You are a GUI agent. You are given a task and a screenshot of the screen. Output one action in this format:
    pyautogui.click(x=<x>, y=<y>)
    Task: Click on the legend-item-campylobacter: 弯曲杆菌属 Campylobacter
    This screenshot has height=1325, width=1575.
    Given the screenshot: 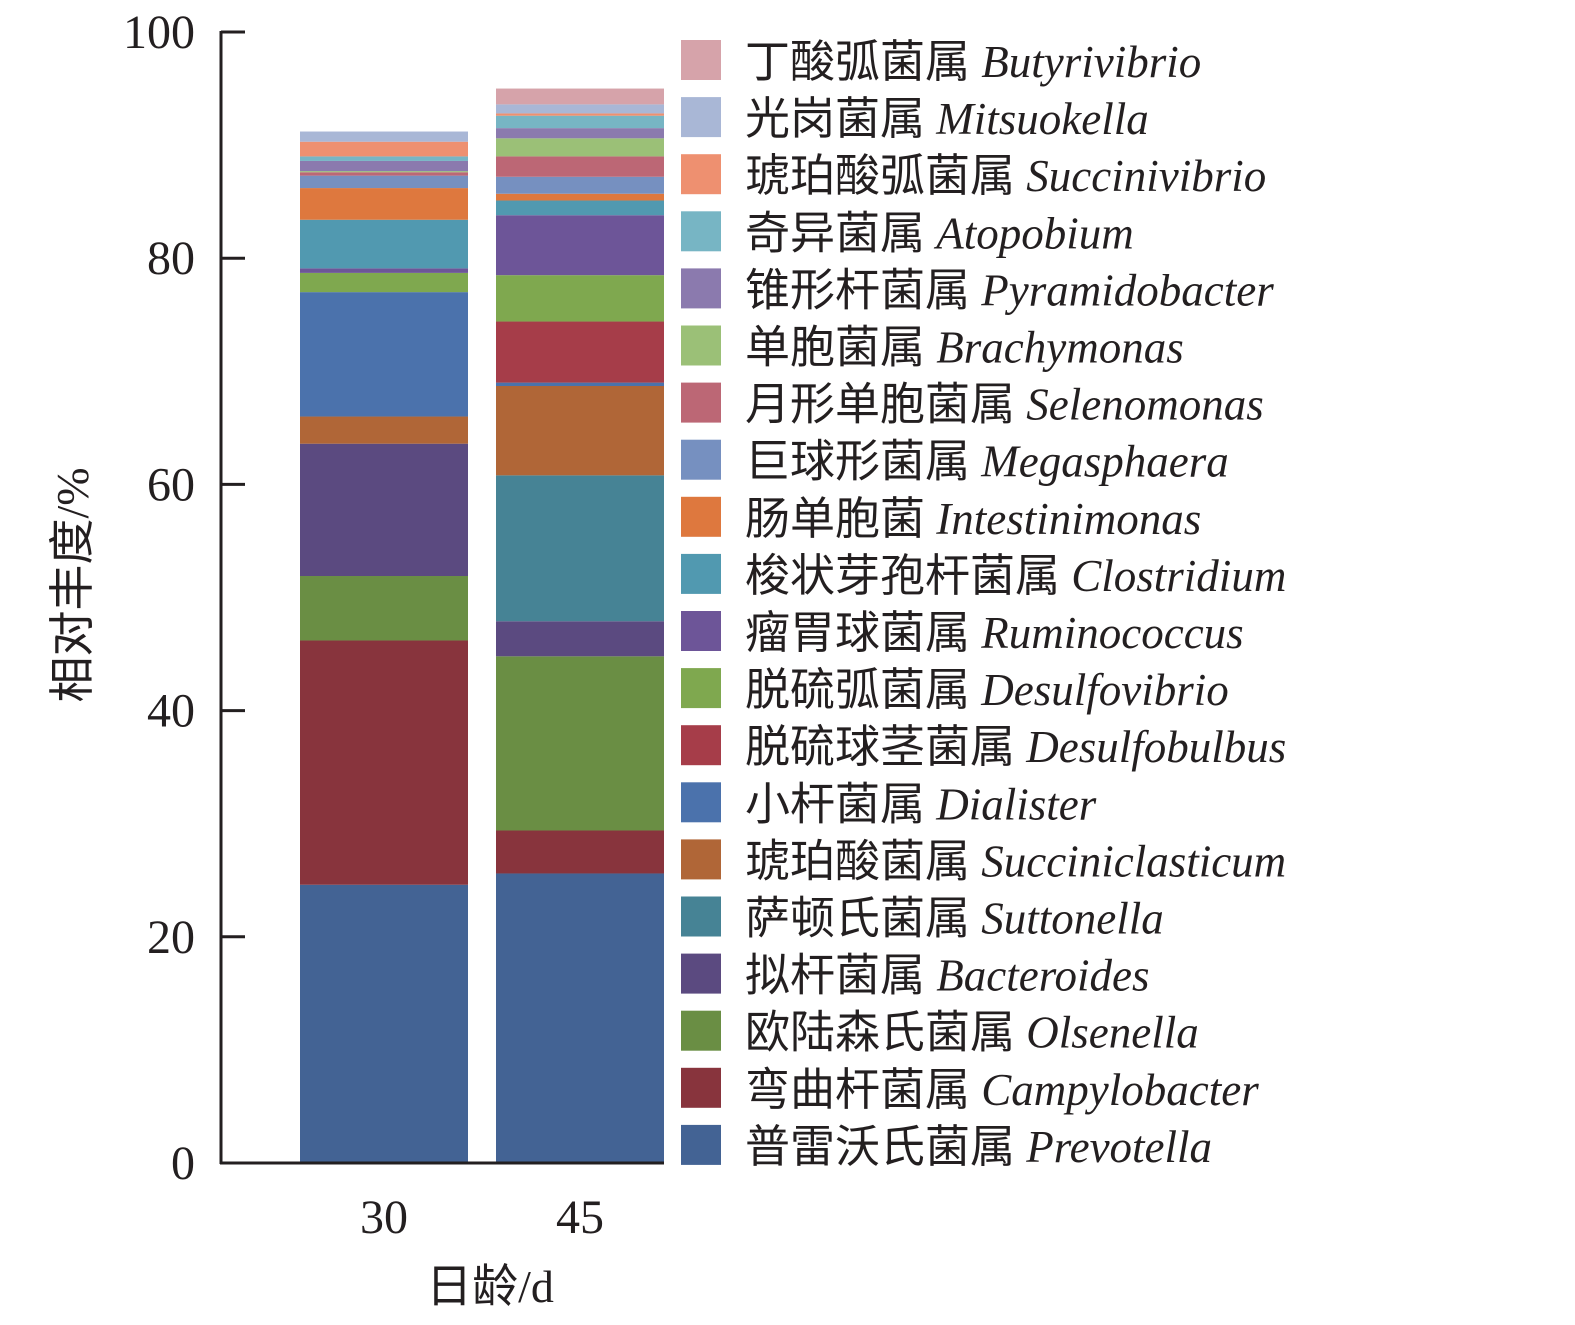 What is the action you would take?
    pyautogui.click(x=970, y=1090)
    